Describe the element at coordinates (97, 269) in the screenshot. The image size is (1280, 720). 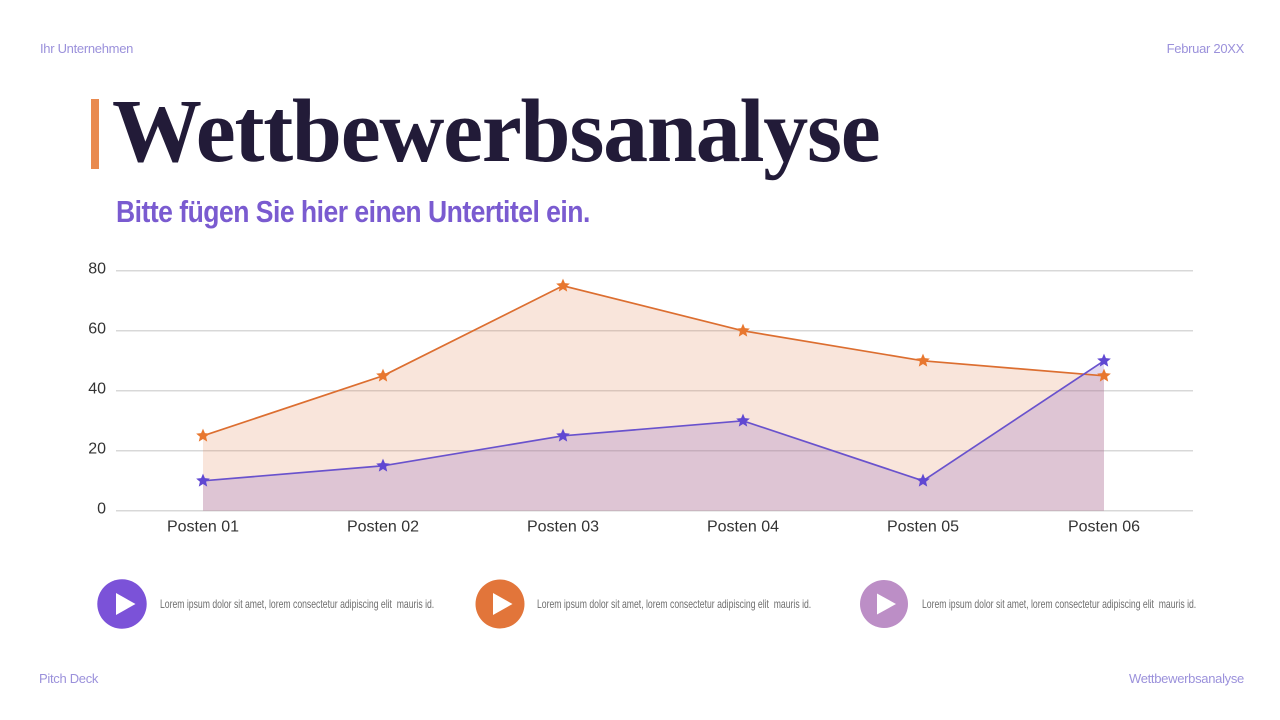
I see `svg-text: 80` at that location.